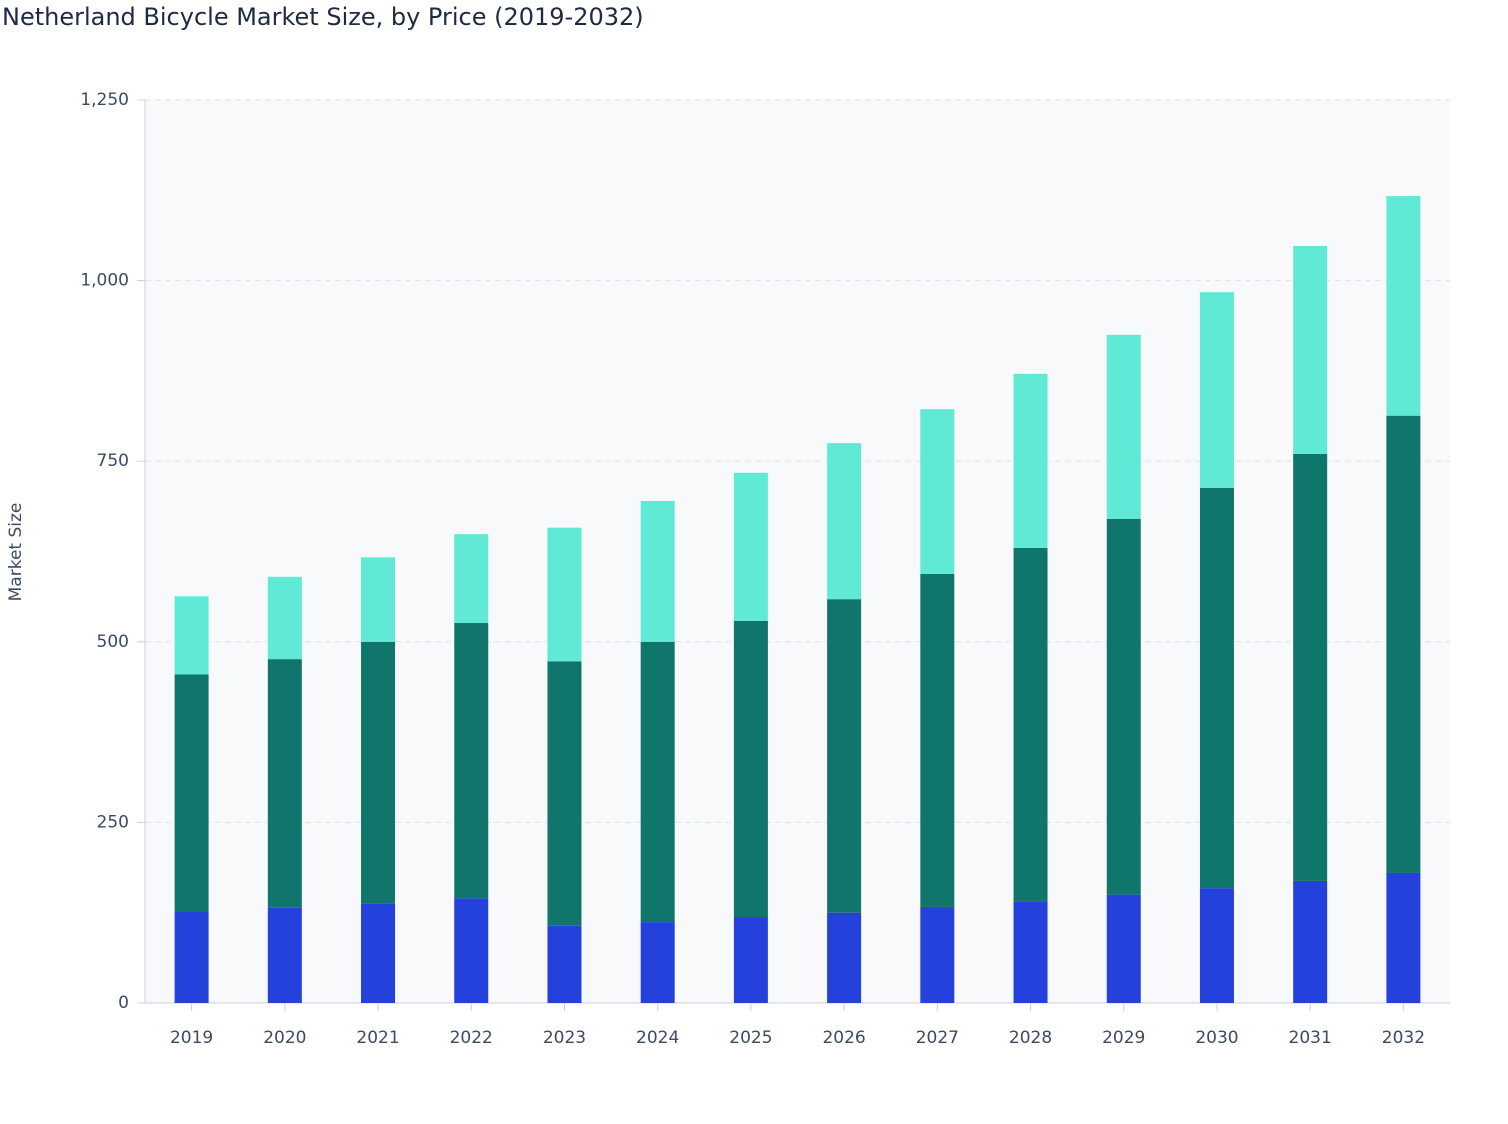 The width and height of the screenshot is (1508, 1124). What do you see at coordinates (104, 100) in the screenshot?
I see `y-tick-label: 1,250` at bounding box center [104, 100].